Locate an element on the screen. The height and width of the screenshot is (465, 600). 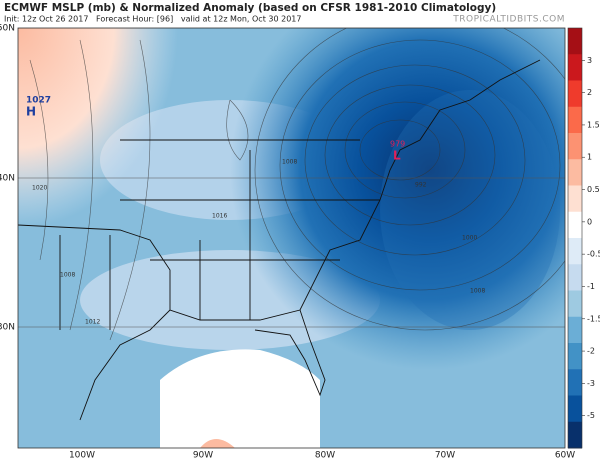
colorbar-tick-label: 1 is located at coordinates (589, 157).